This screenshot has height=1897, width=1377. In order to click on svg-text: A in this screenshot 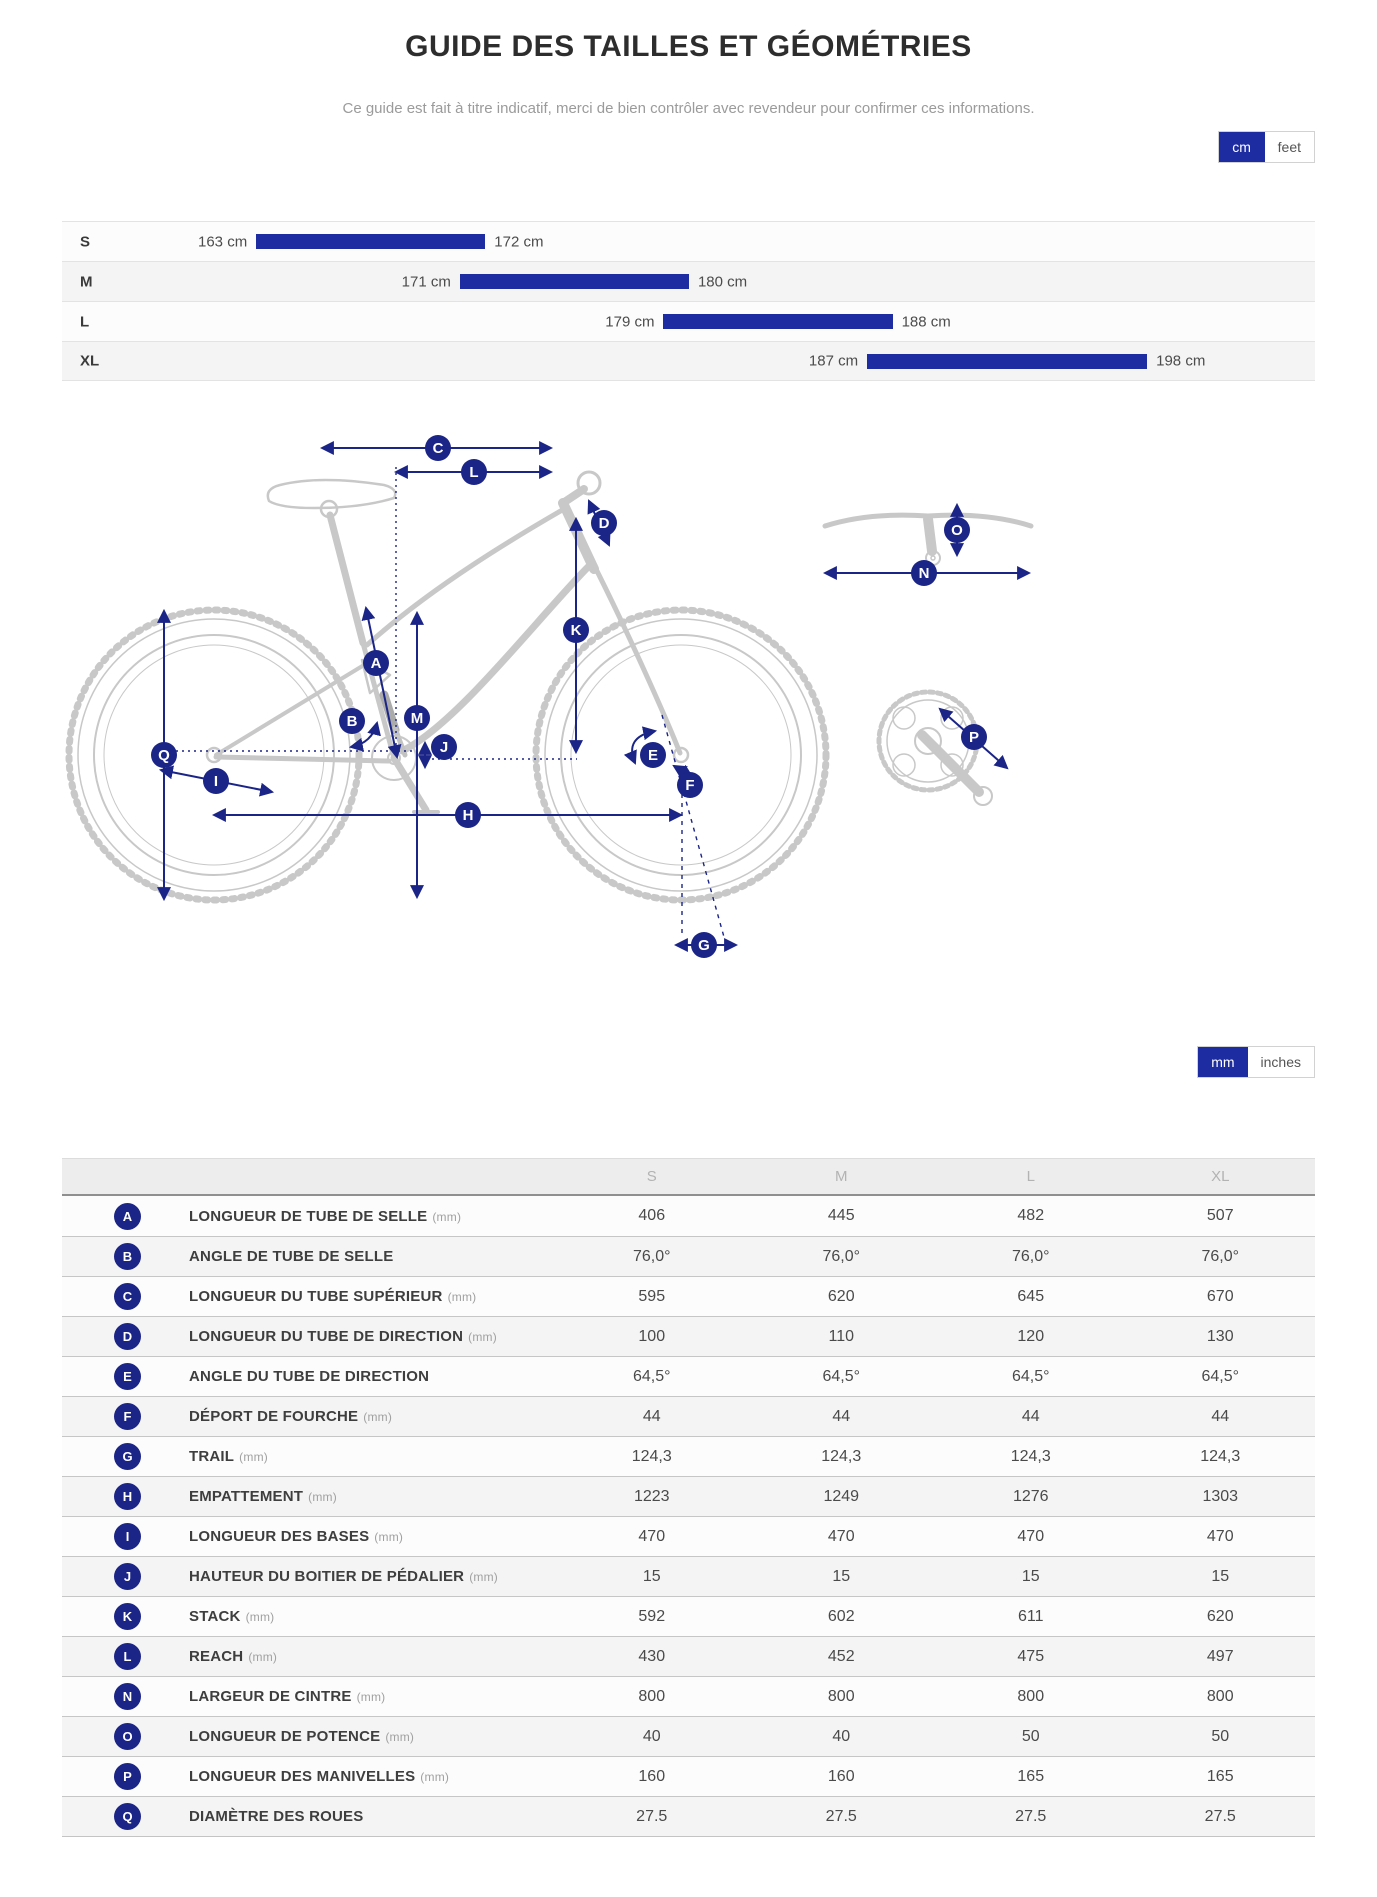, I will do `click(376, 663)`.